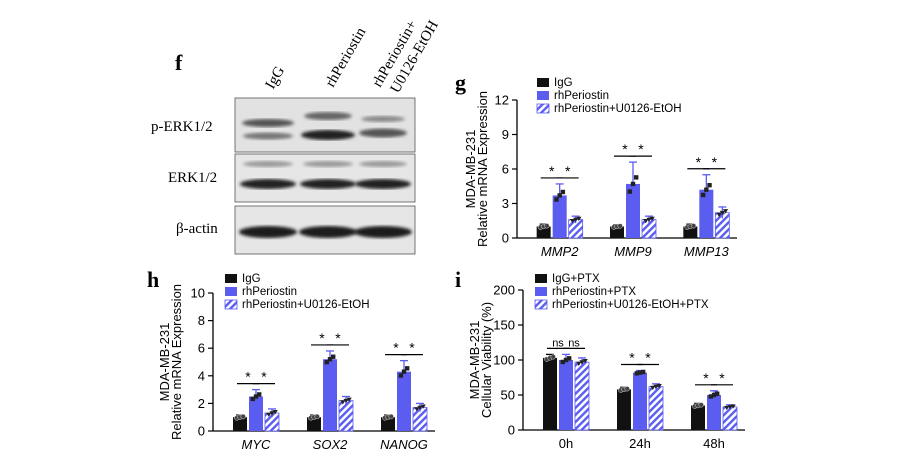 This screenshot has height=450, width=900. I want to click on panel-label-h: h, so click(153, 279).